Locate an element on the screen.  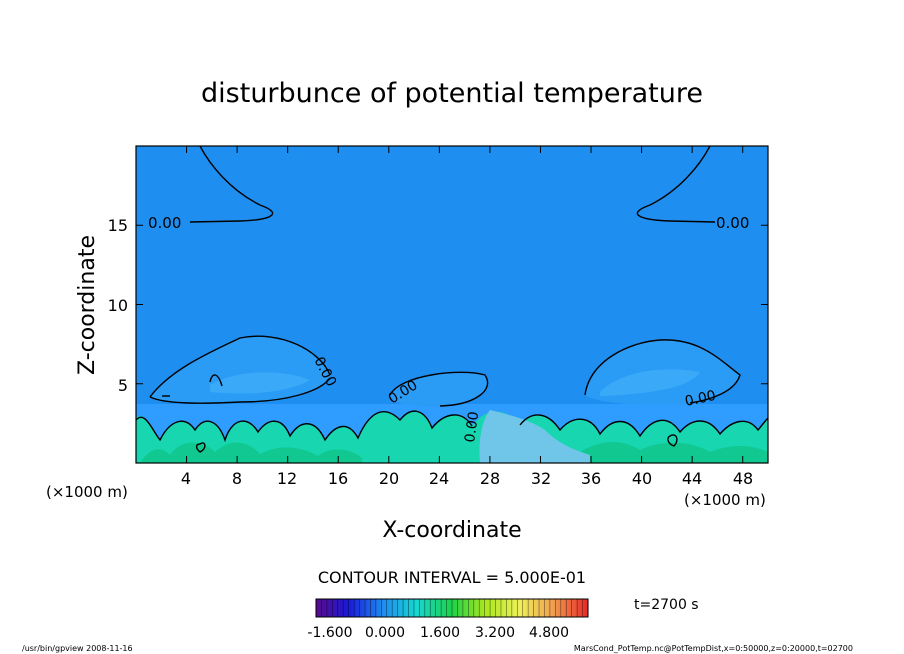
colorbar-labels: -1.600 0.000 1.600 3.200 4.800 is located at coordinates (438, 633).